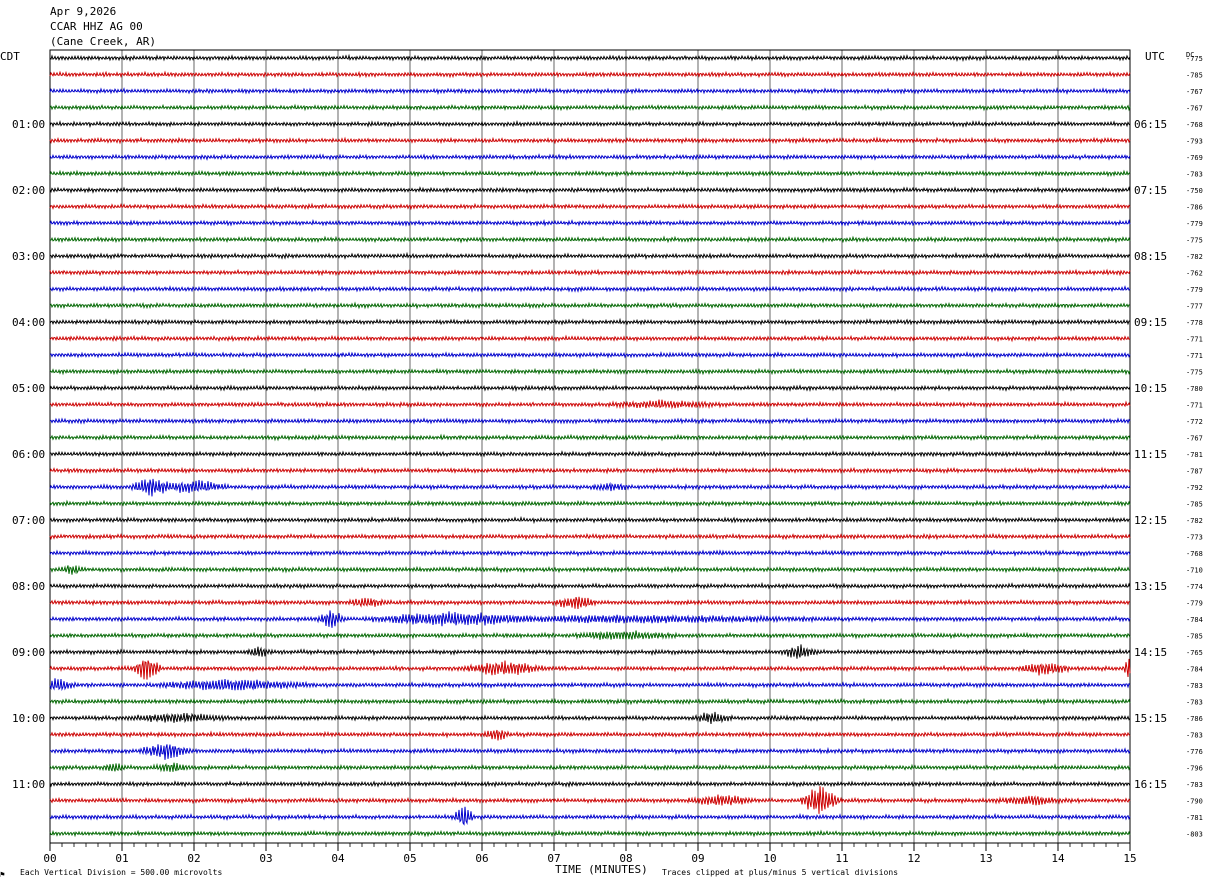 Image resolution: width=1210 pixels, height=886 pixels. What do you see at coordinates (1150, 256) in the screenshot?
I see `right-hour-label: 08:15` at bounding box center [1150, 256].